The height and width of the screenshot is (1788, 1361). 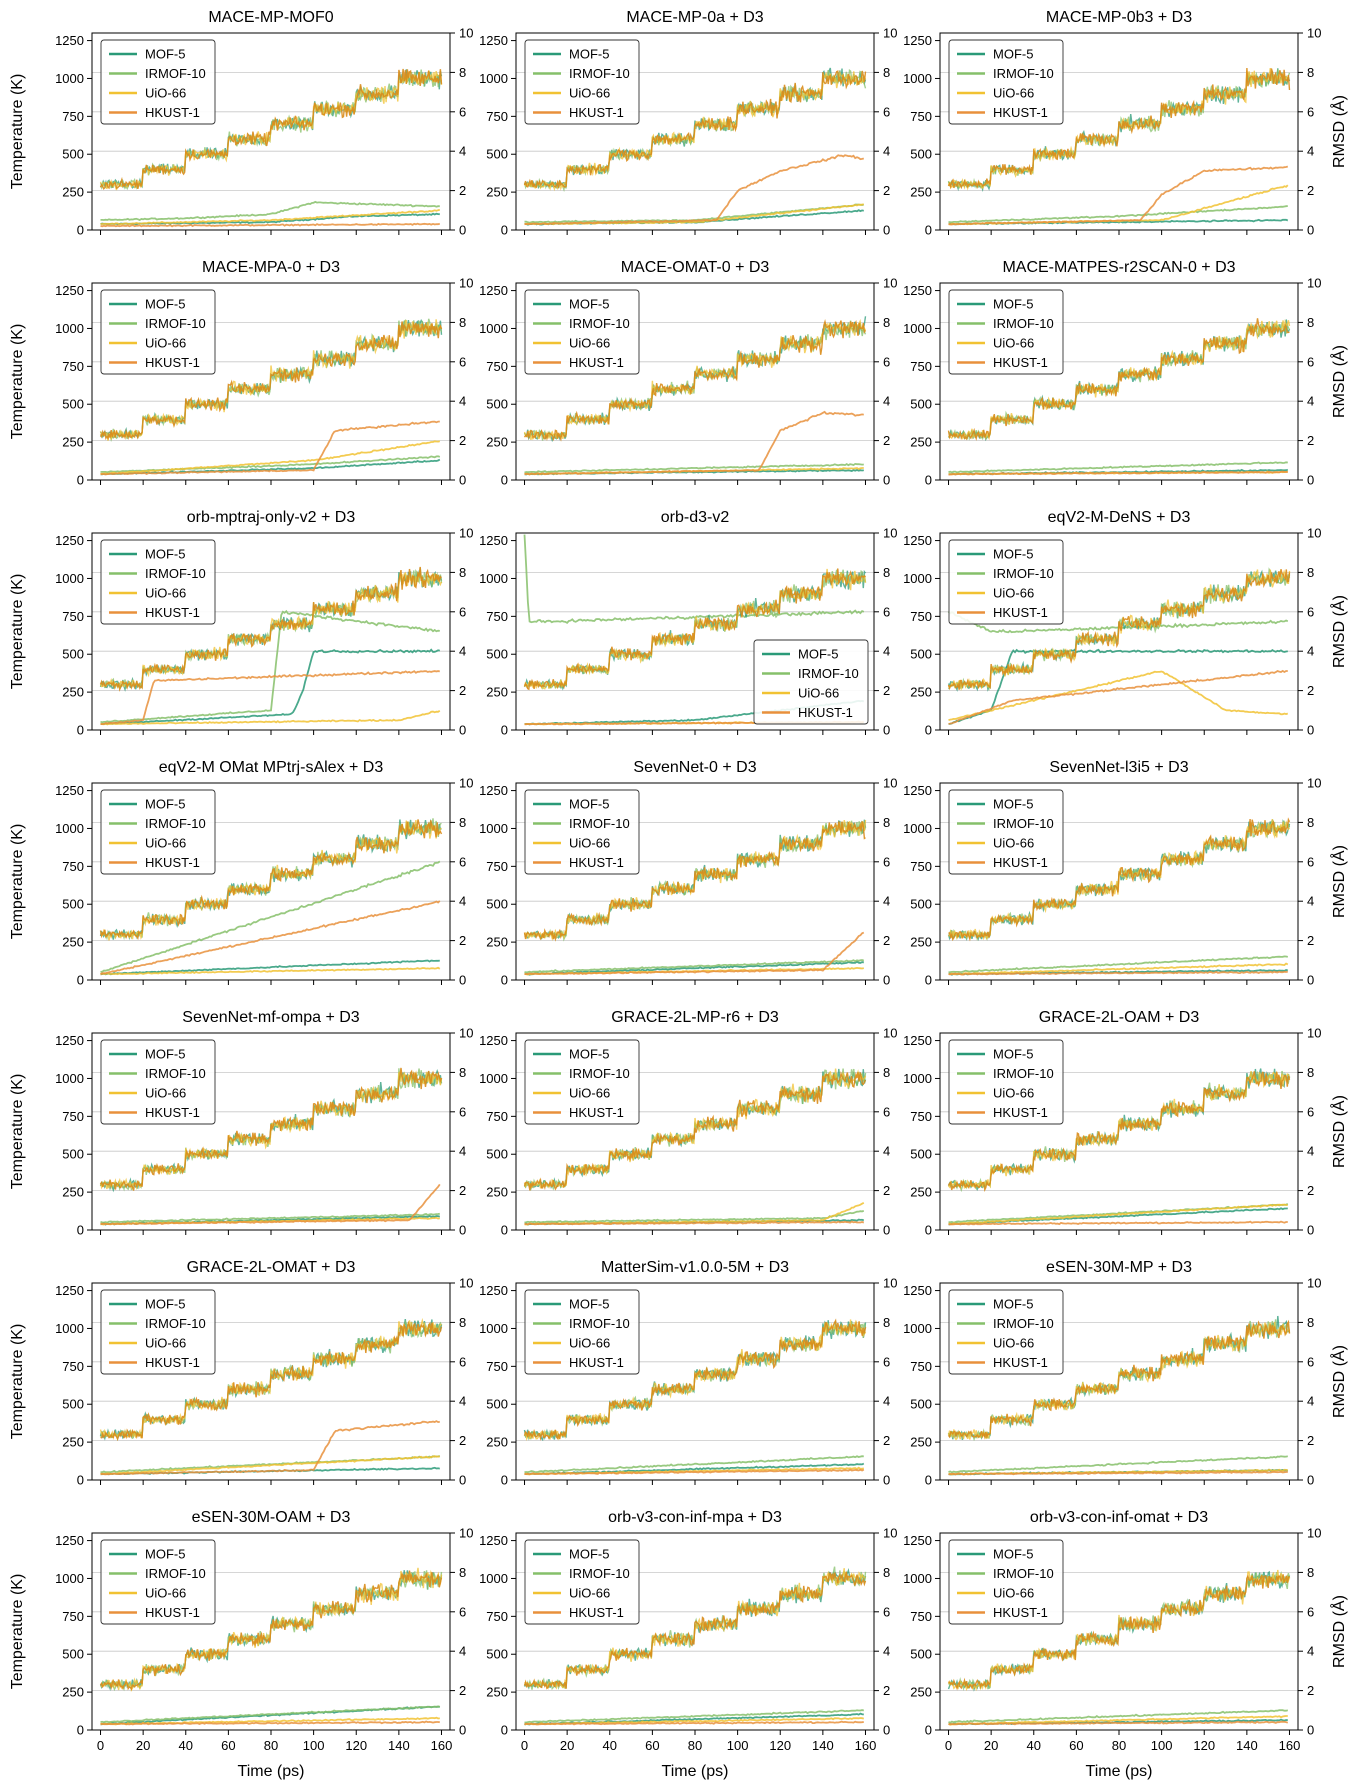 What do you see at coordinates (1162, 1745) in the screenshot?
I see `x-tick-label: 100` at bounding box center [1162, 1745].